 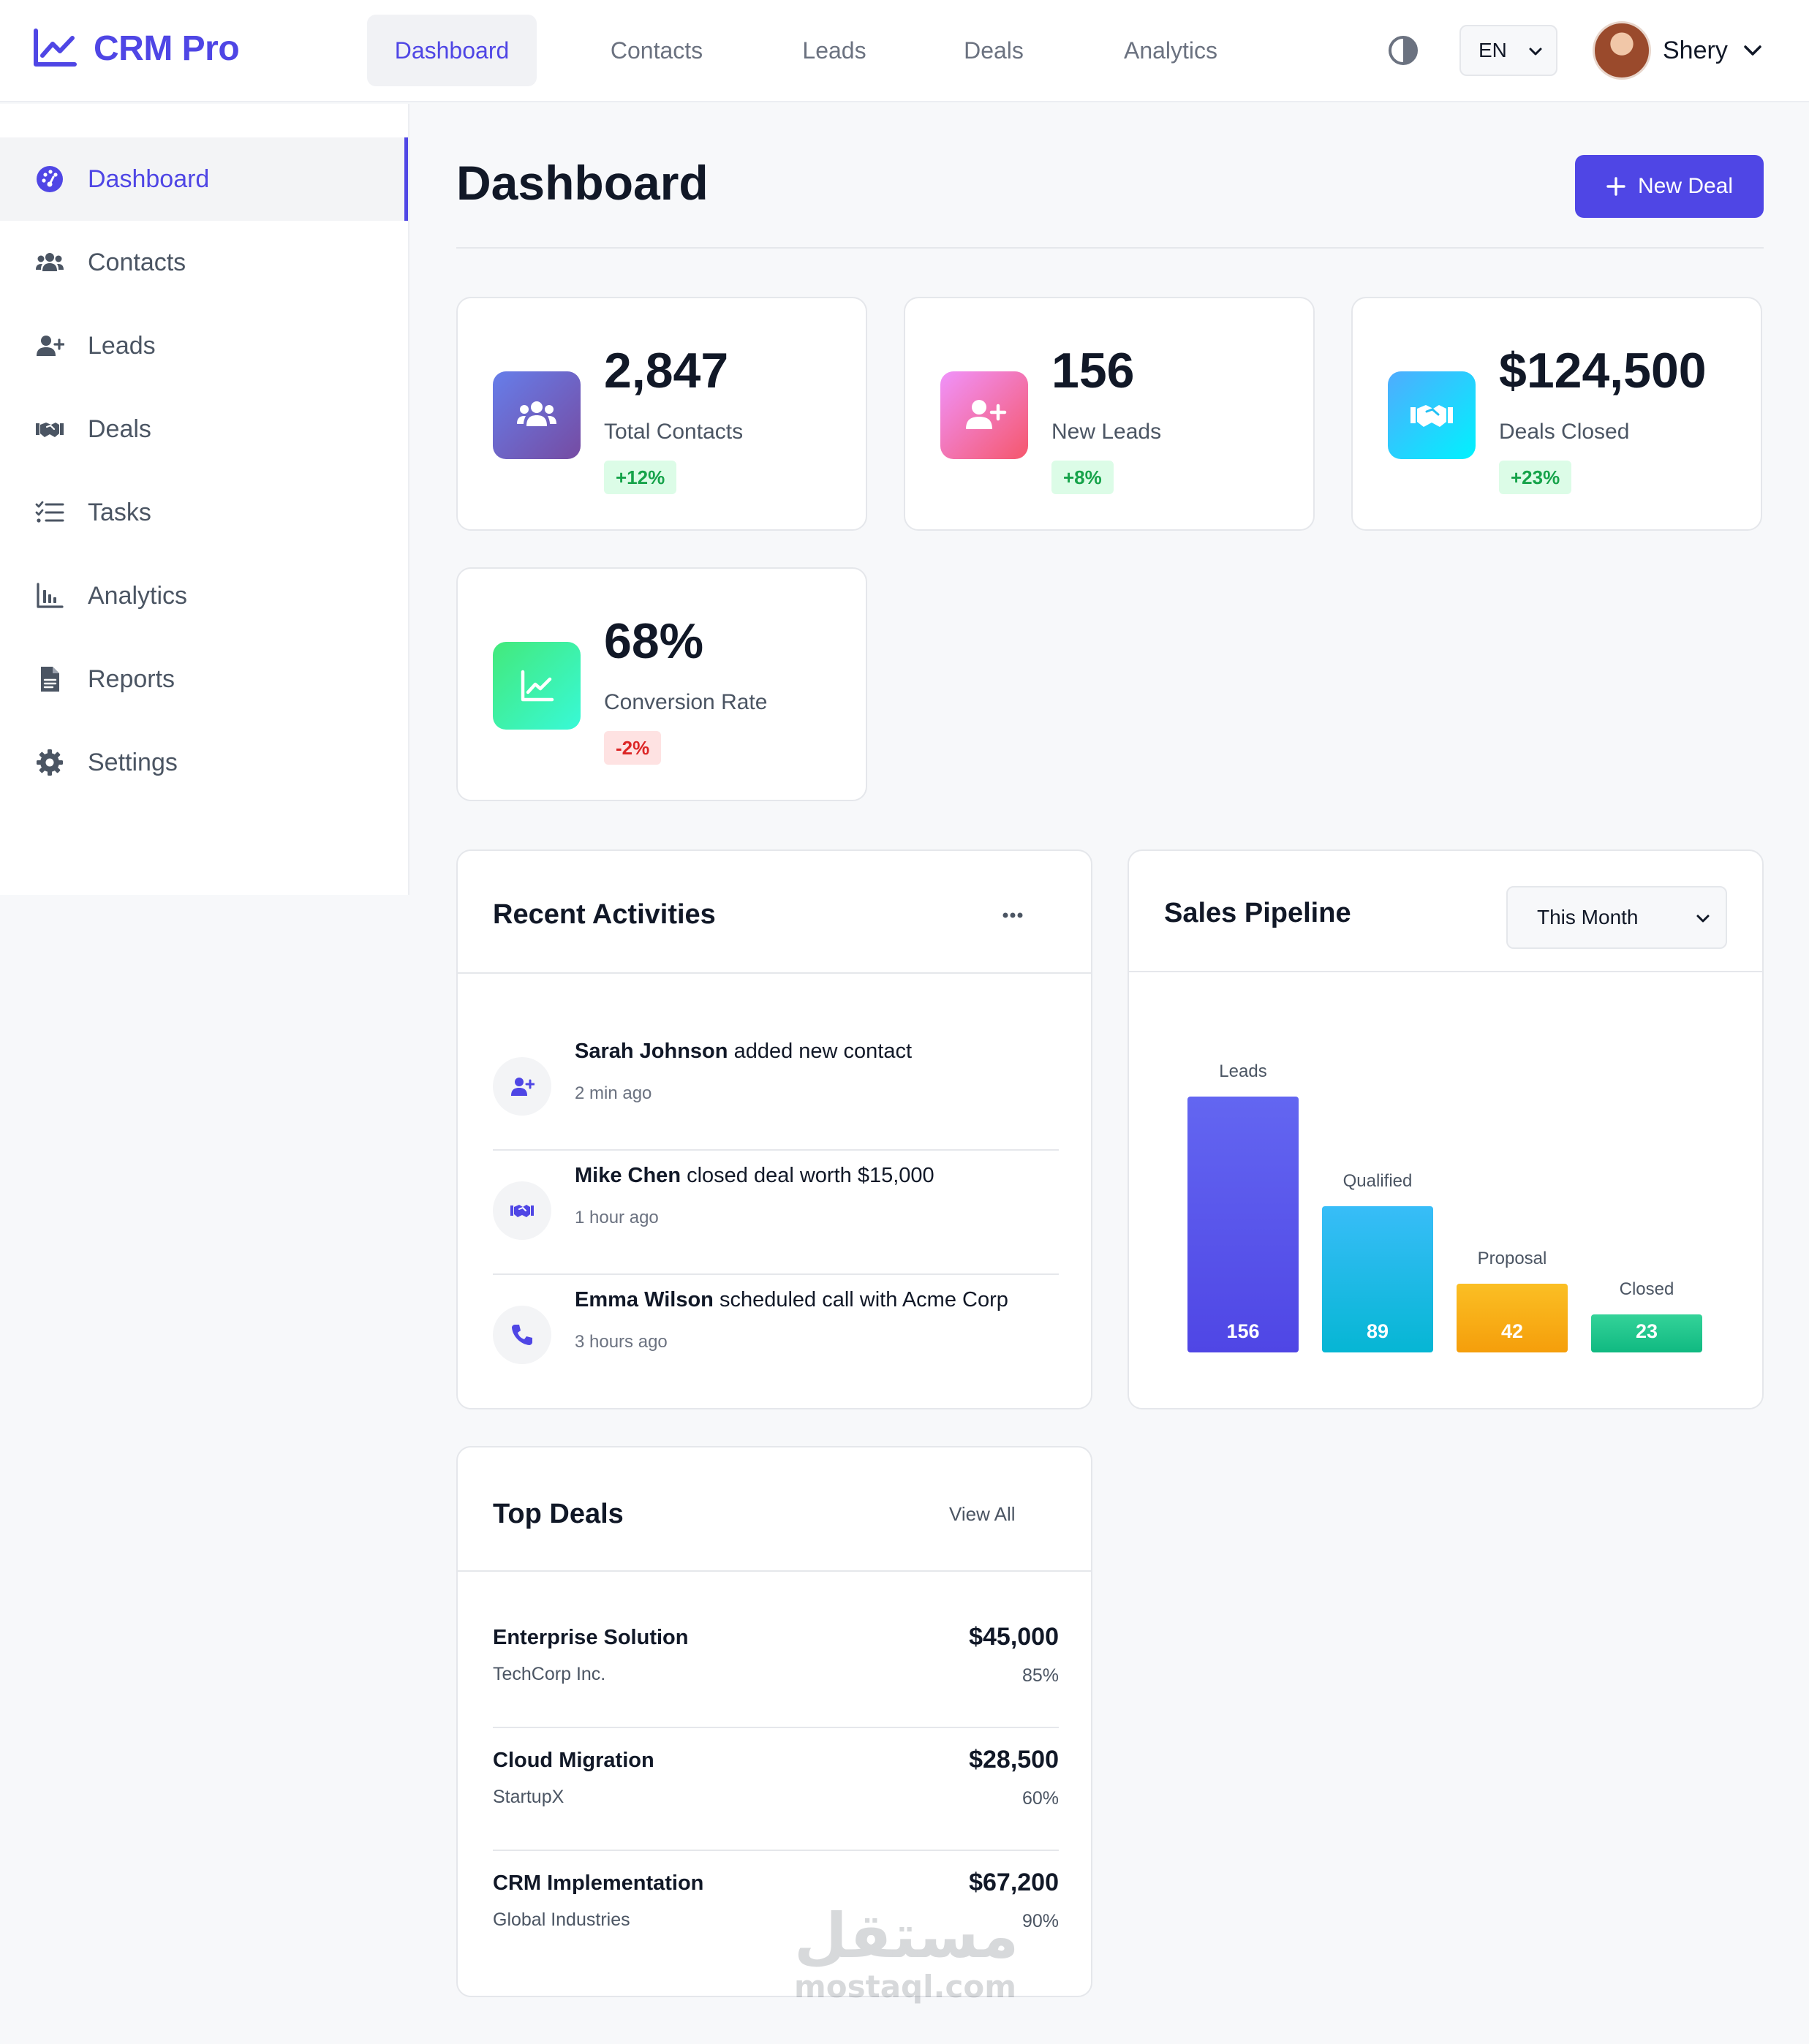 I want to click on brand-name: CRM Pro, so click(x=167, y=49).